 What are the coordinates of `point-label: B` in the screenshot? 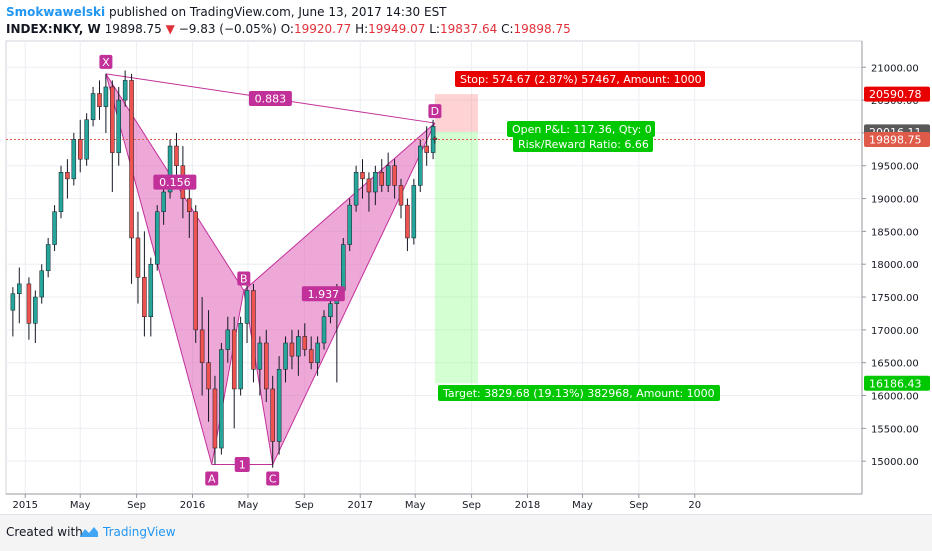 It's located at (244, 278).